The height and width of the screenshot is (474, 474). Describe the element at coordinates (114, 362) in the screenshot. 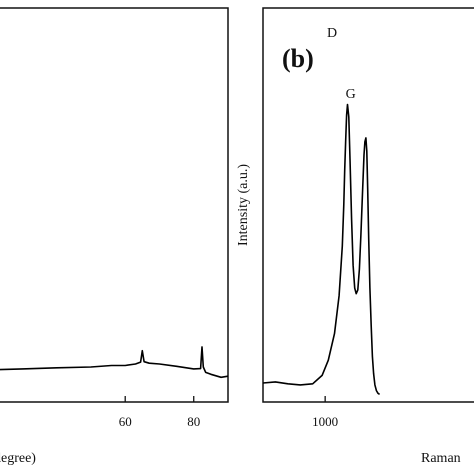

I see `panel-a-data-line` at that location.